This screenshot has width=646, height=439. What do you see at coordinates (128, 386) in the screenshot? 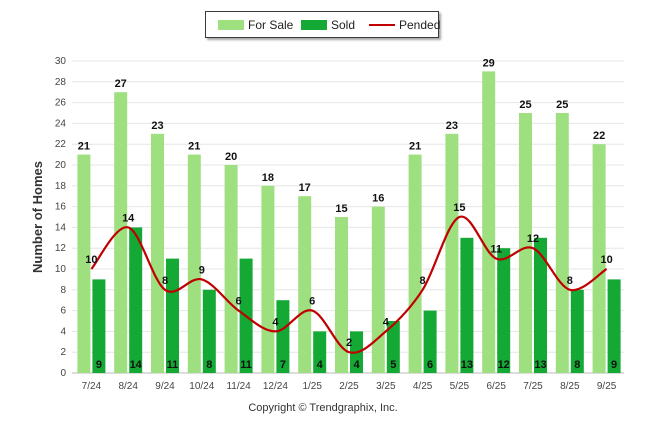
I see `x-tick-label: 8/24` at bounding box center [128, 386].